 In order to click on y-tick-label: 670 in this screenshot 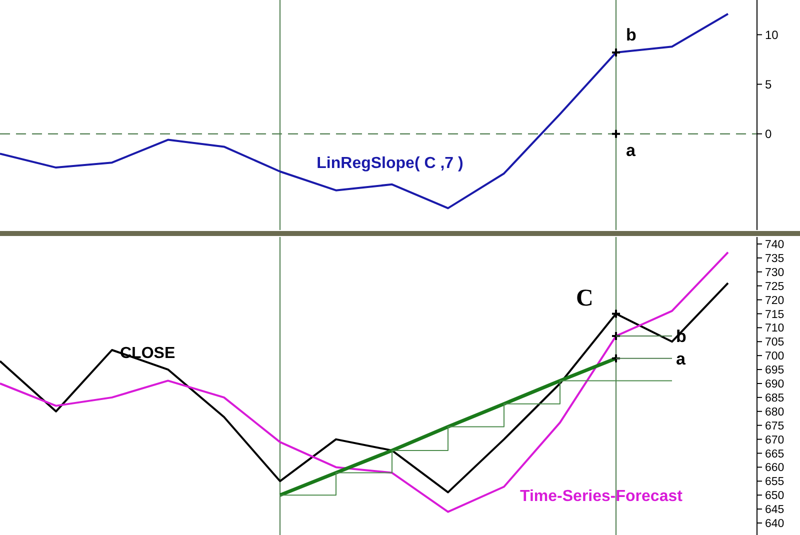, I will do `click(774, 440)`.